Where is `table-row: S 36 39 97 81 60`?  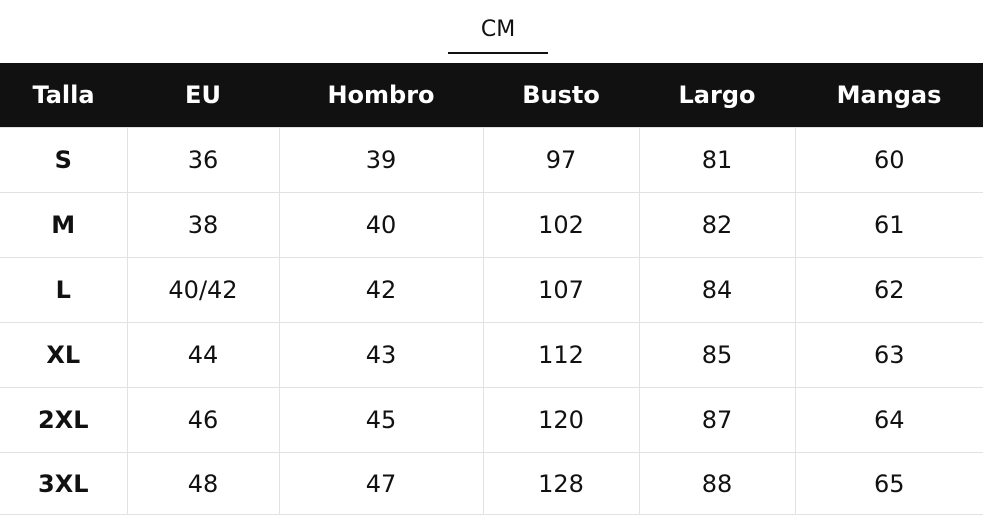 table-row: S 36 39 97 81 60 is located at coordinates (491, 160).